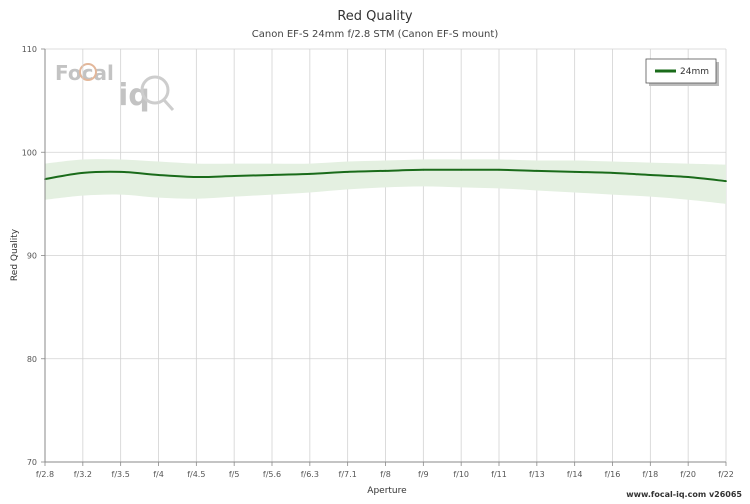 The width and height of the screenshot is (750, 504). Describe the element at coordinates (121, 474) in the screenshot. I see `x-tick-label: f/3.5` at that location.